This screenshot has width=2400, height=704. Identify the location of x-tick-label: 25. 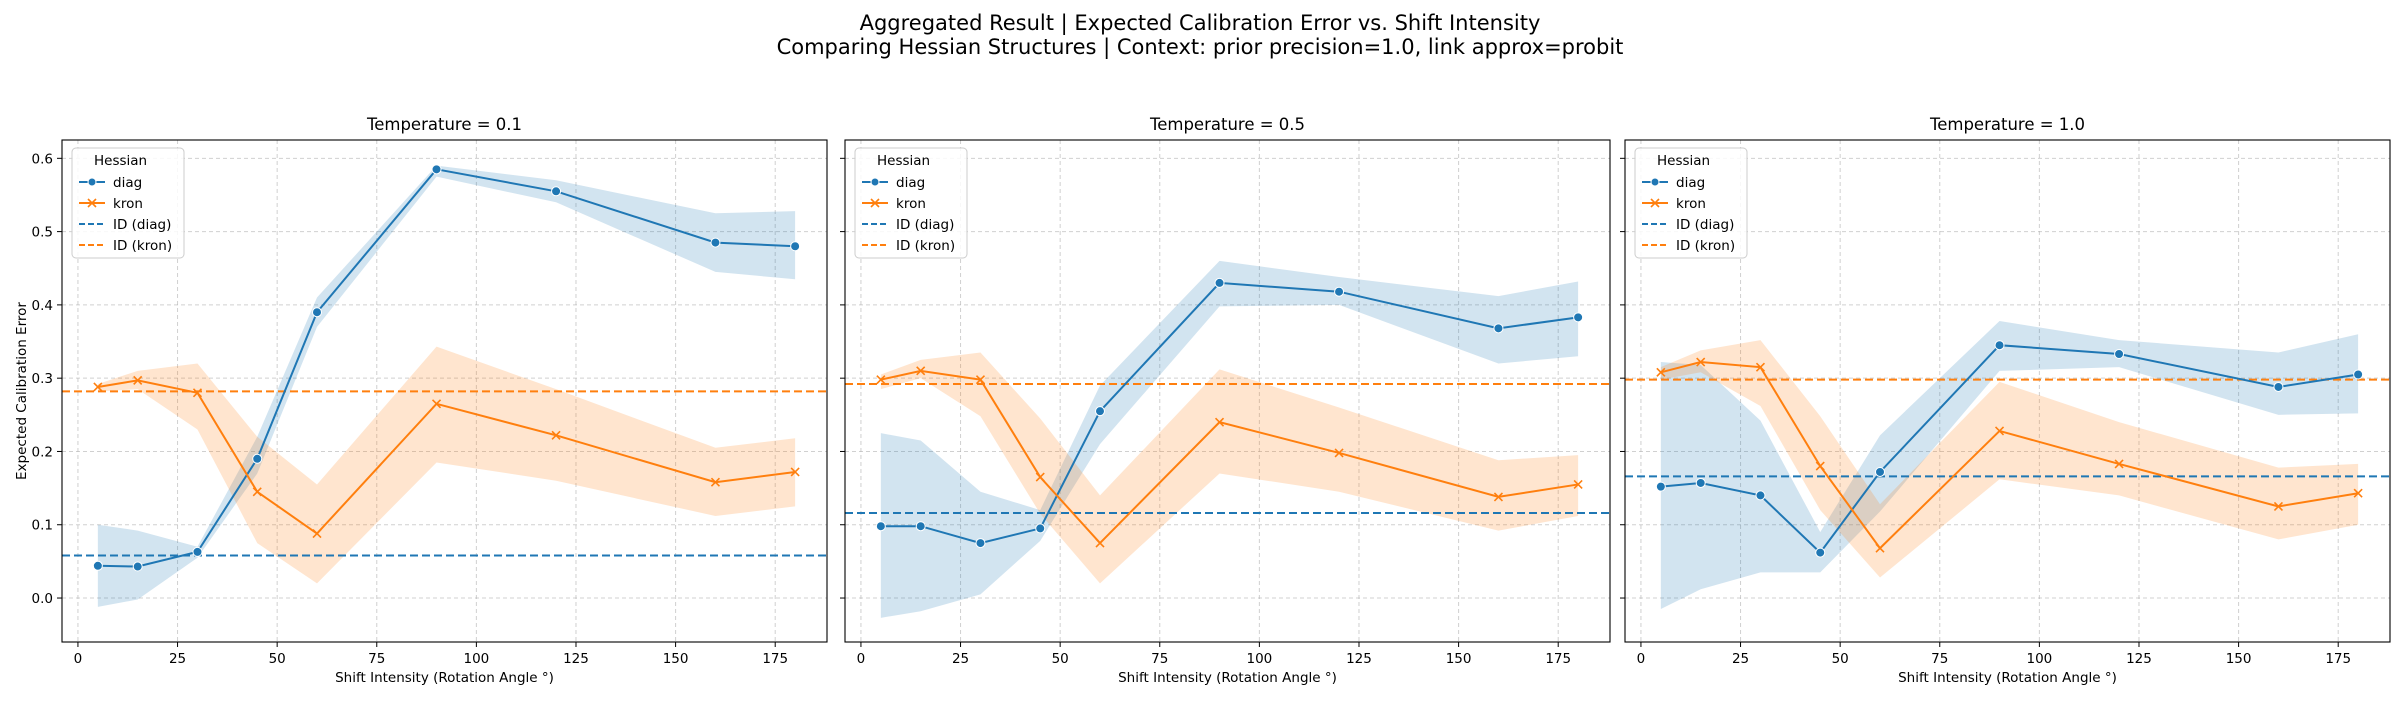
(177, 659).